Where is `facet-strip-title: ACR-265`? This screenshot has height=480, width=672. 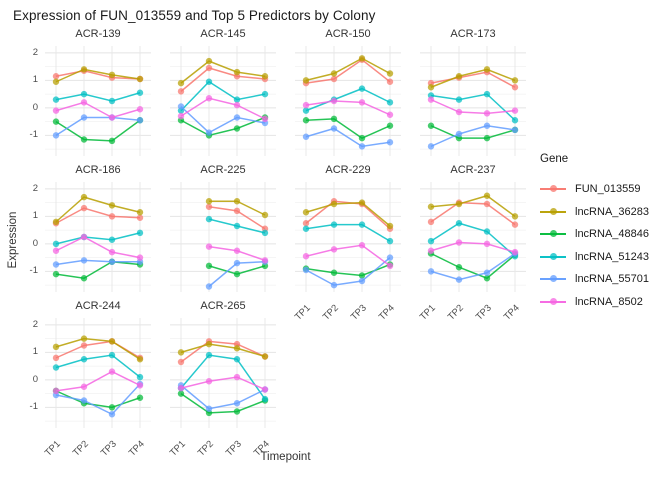 facet-strip-title: ACR-265 is located at coordinates (223, 306).